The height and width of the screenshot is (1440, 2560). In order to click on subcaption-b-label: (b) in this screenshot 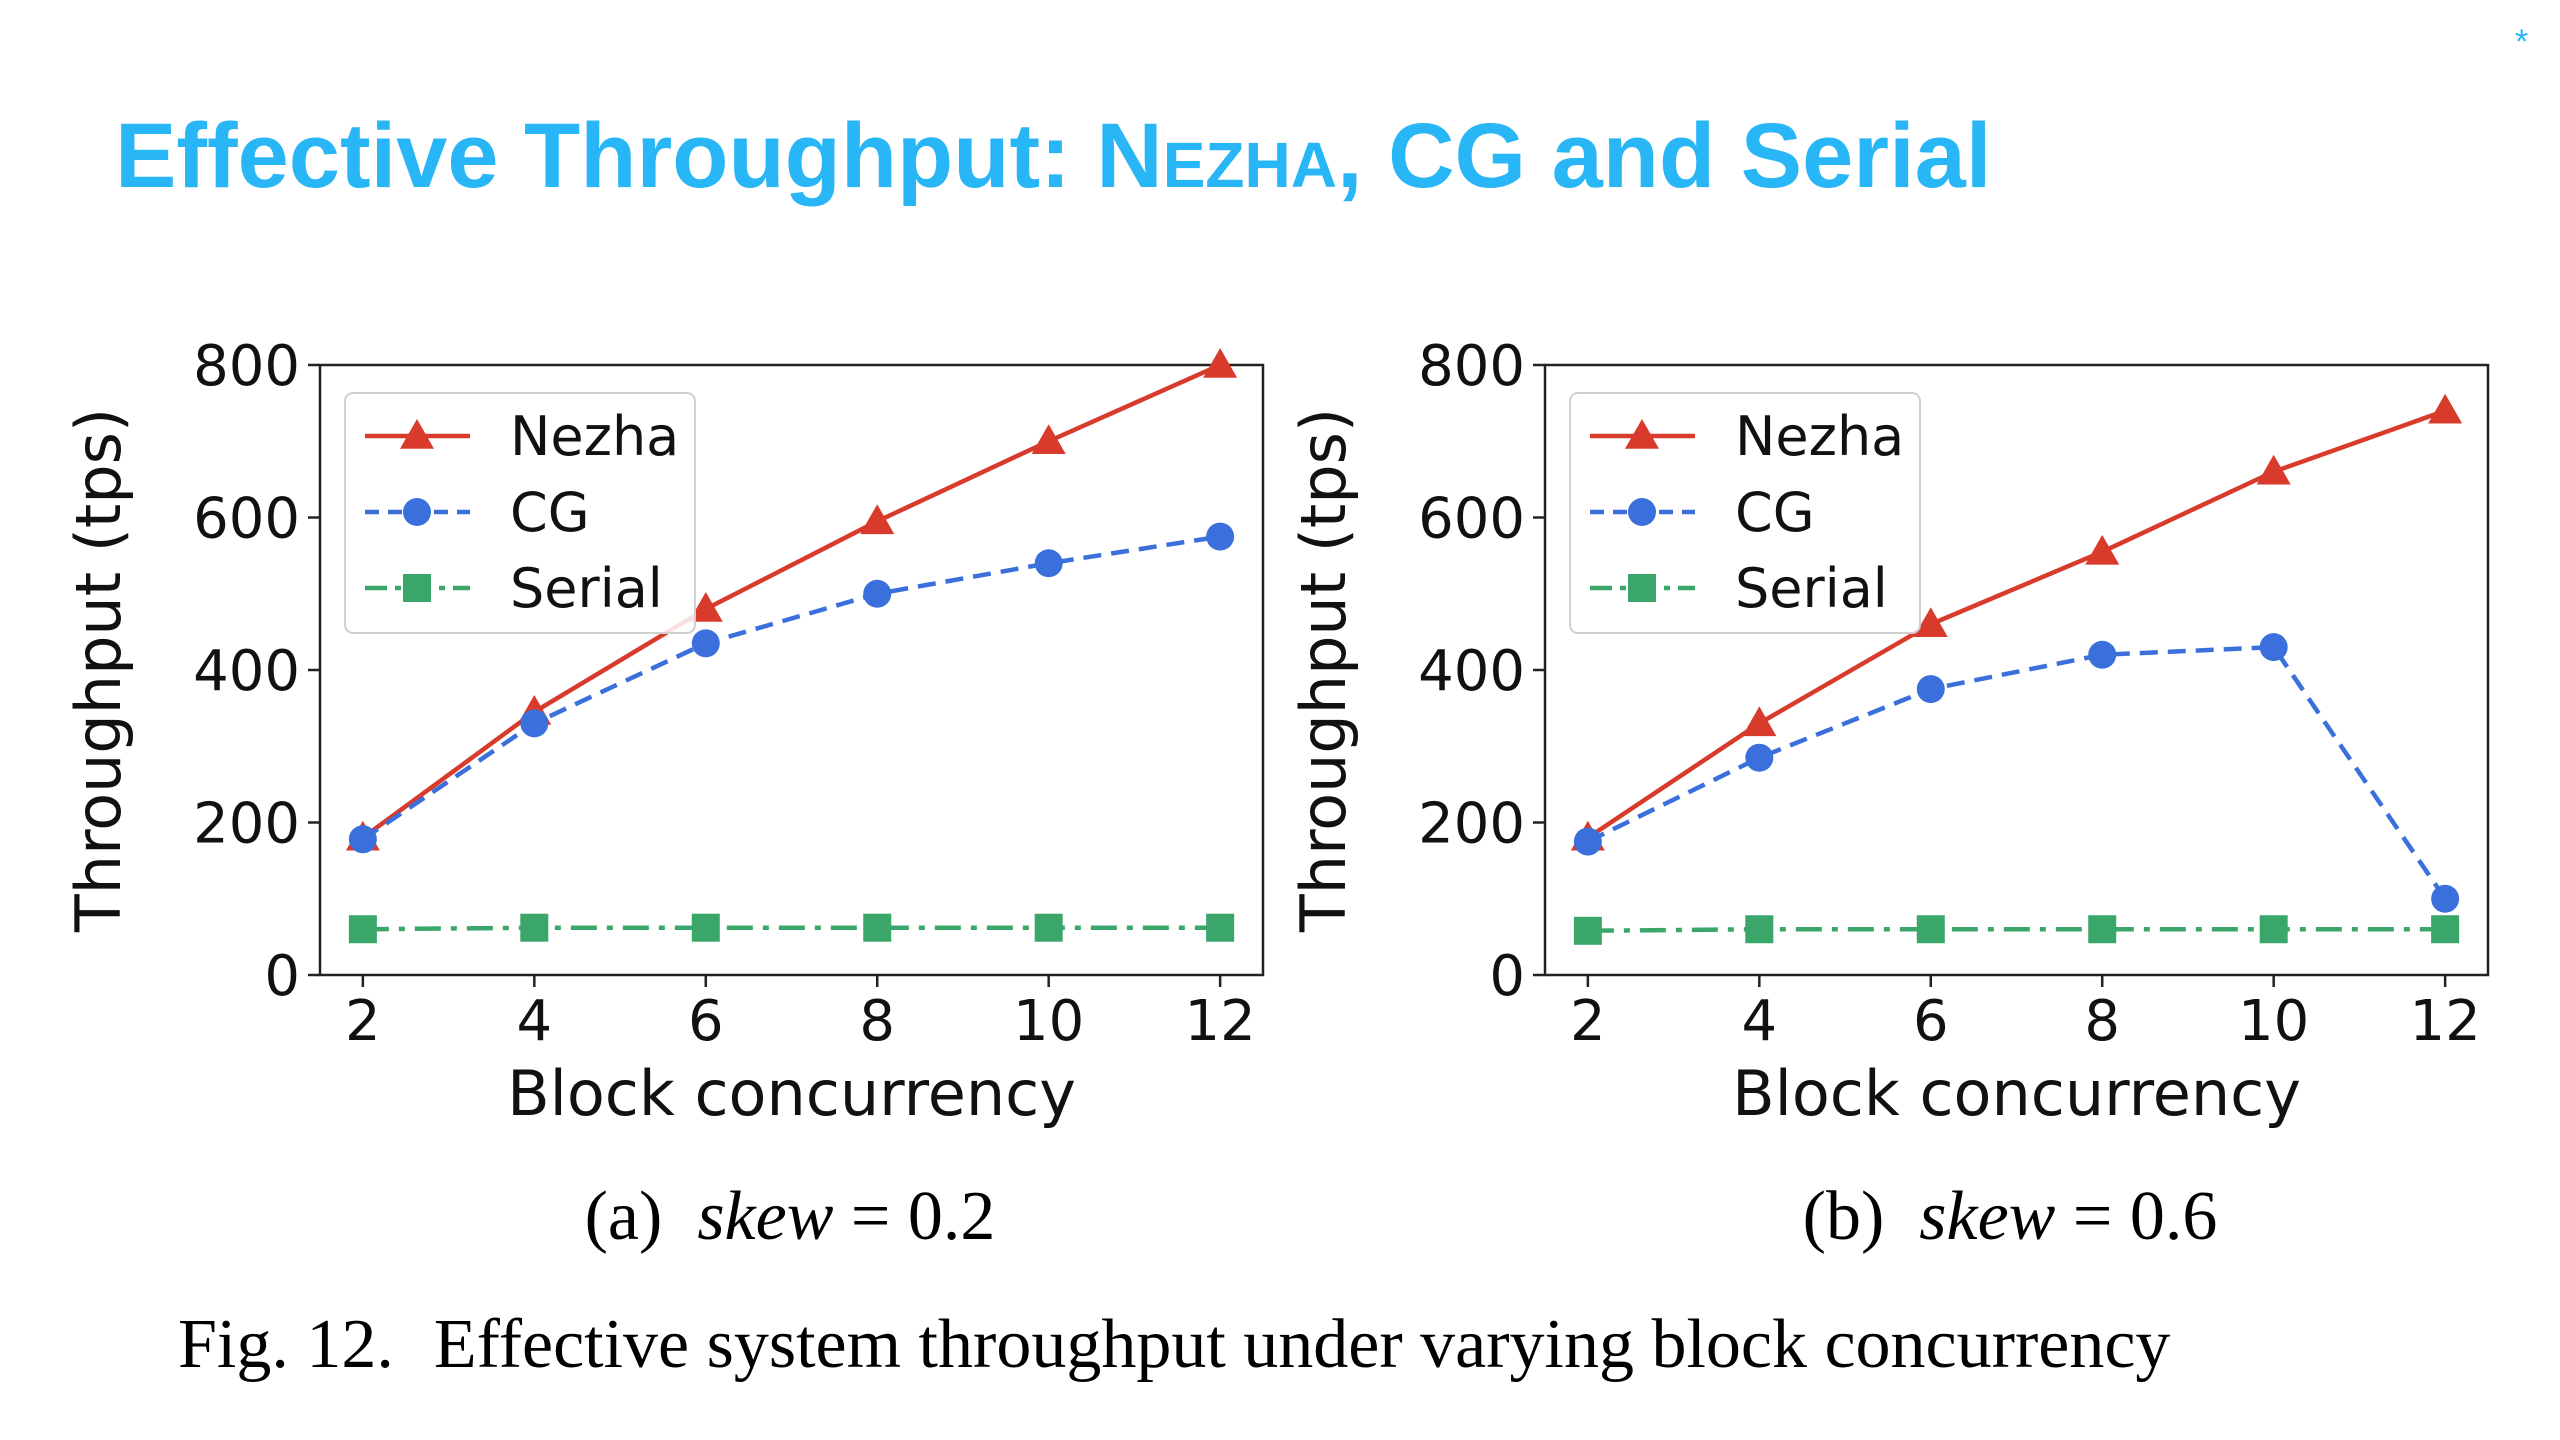, I will do `click(1843, 1216)`.